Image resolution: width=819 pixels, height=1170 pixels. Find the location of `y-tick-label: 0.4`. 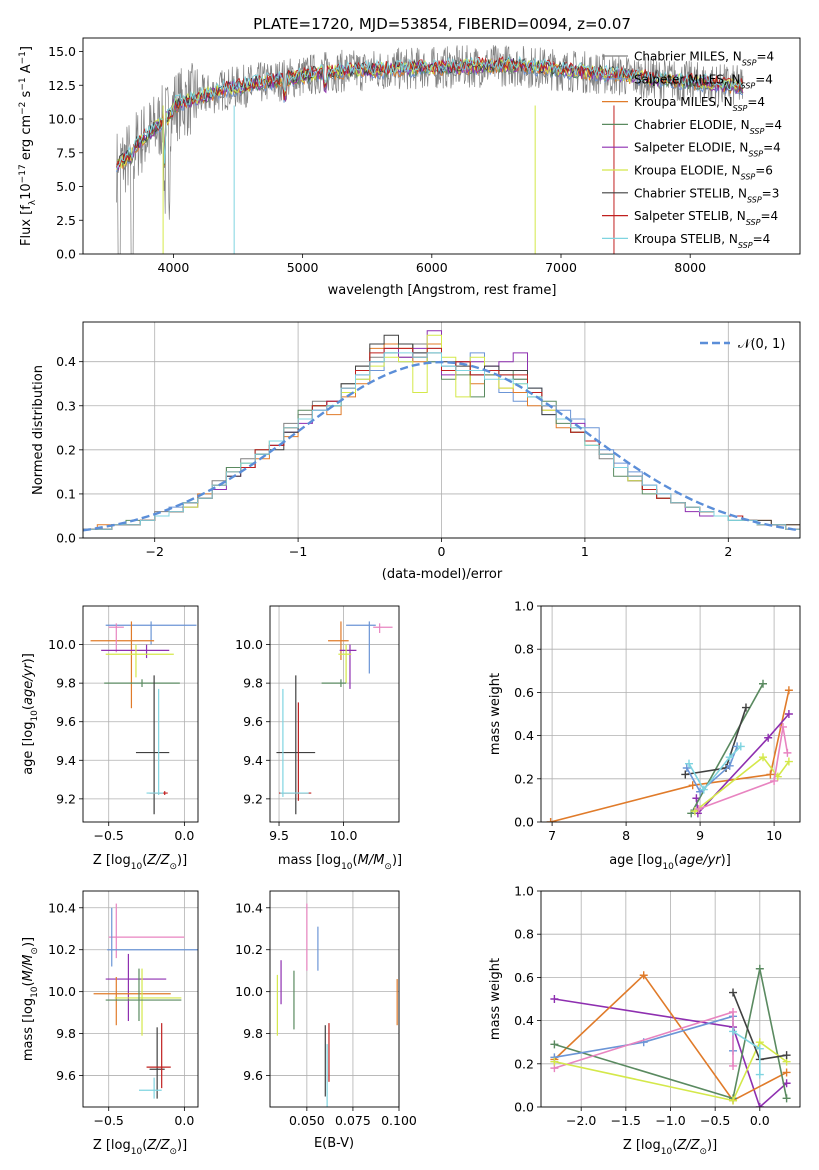

y-tick-label: 0.4 is located at coordinates (524, 1020).